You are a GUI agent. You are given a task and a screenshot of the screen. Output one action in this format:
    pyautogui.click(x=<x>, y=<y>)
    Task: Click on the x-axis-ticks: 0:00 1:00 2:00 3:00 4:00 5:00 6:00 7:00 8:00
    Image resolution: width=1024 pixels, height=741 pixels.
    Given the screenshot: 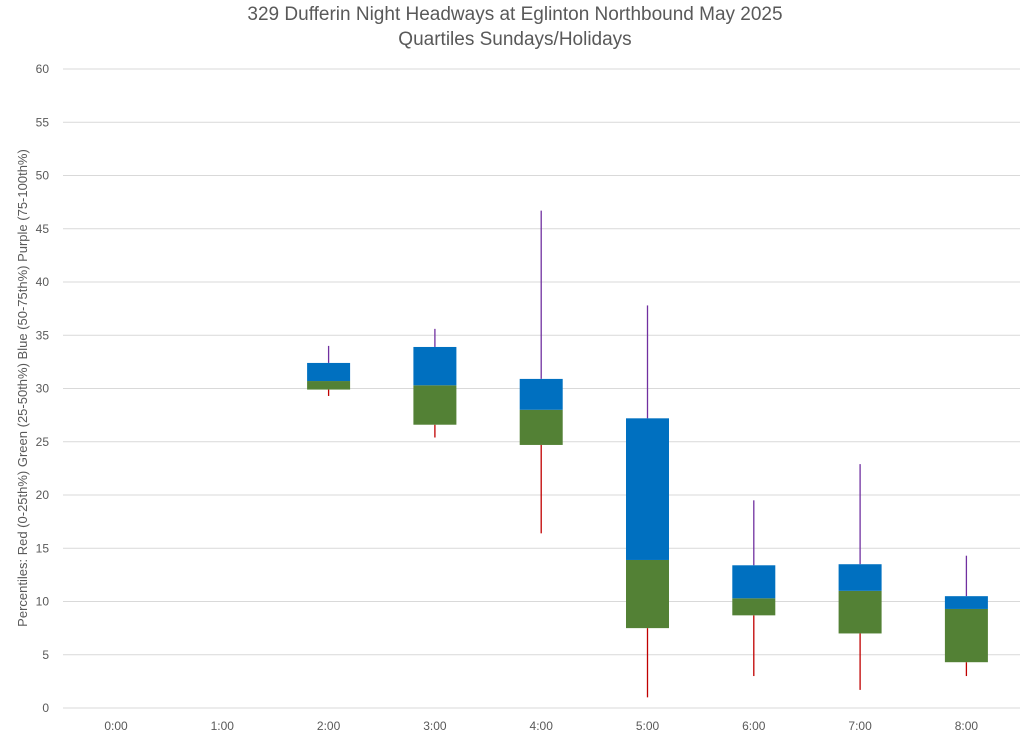 What is the action you would take?
    pyautogui.click(x=541, y=726)
    